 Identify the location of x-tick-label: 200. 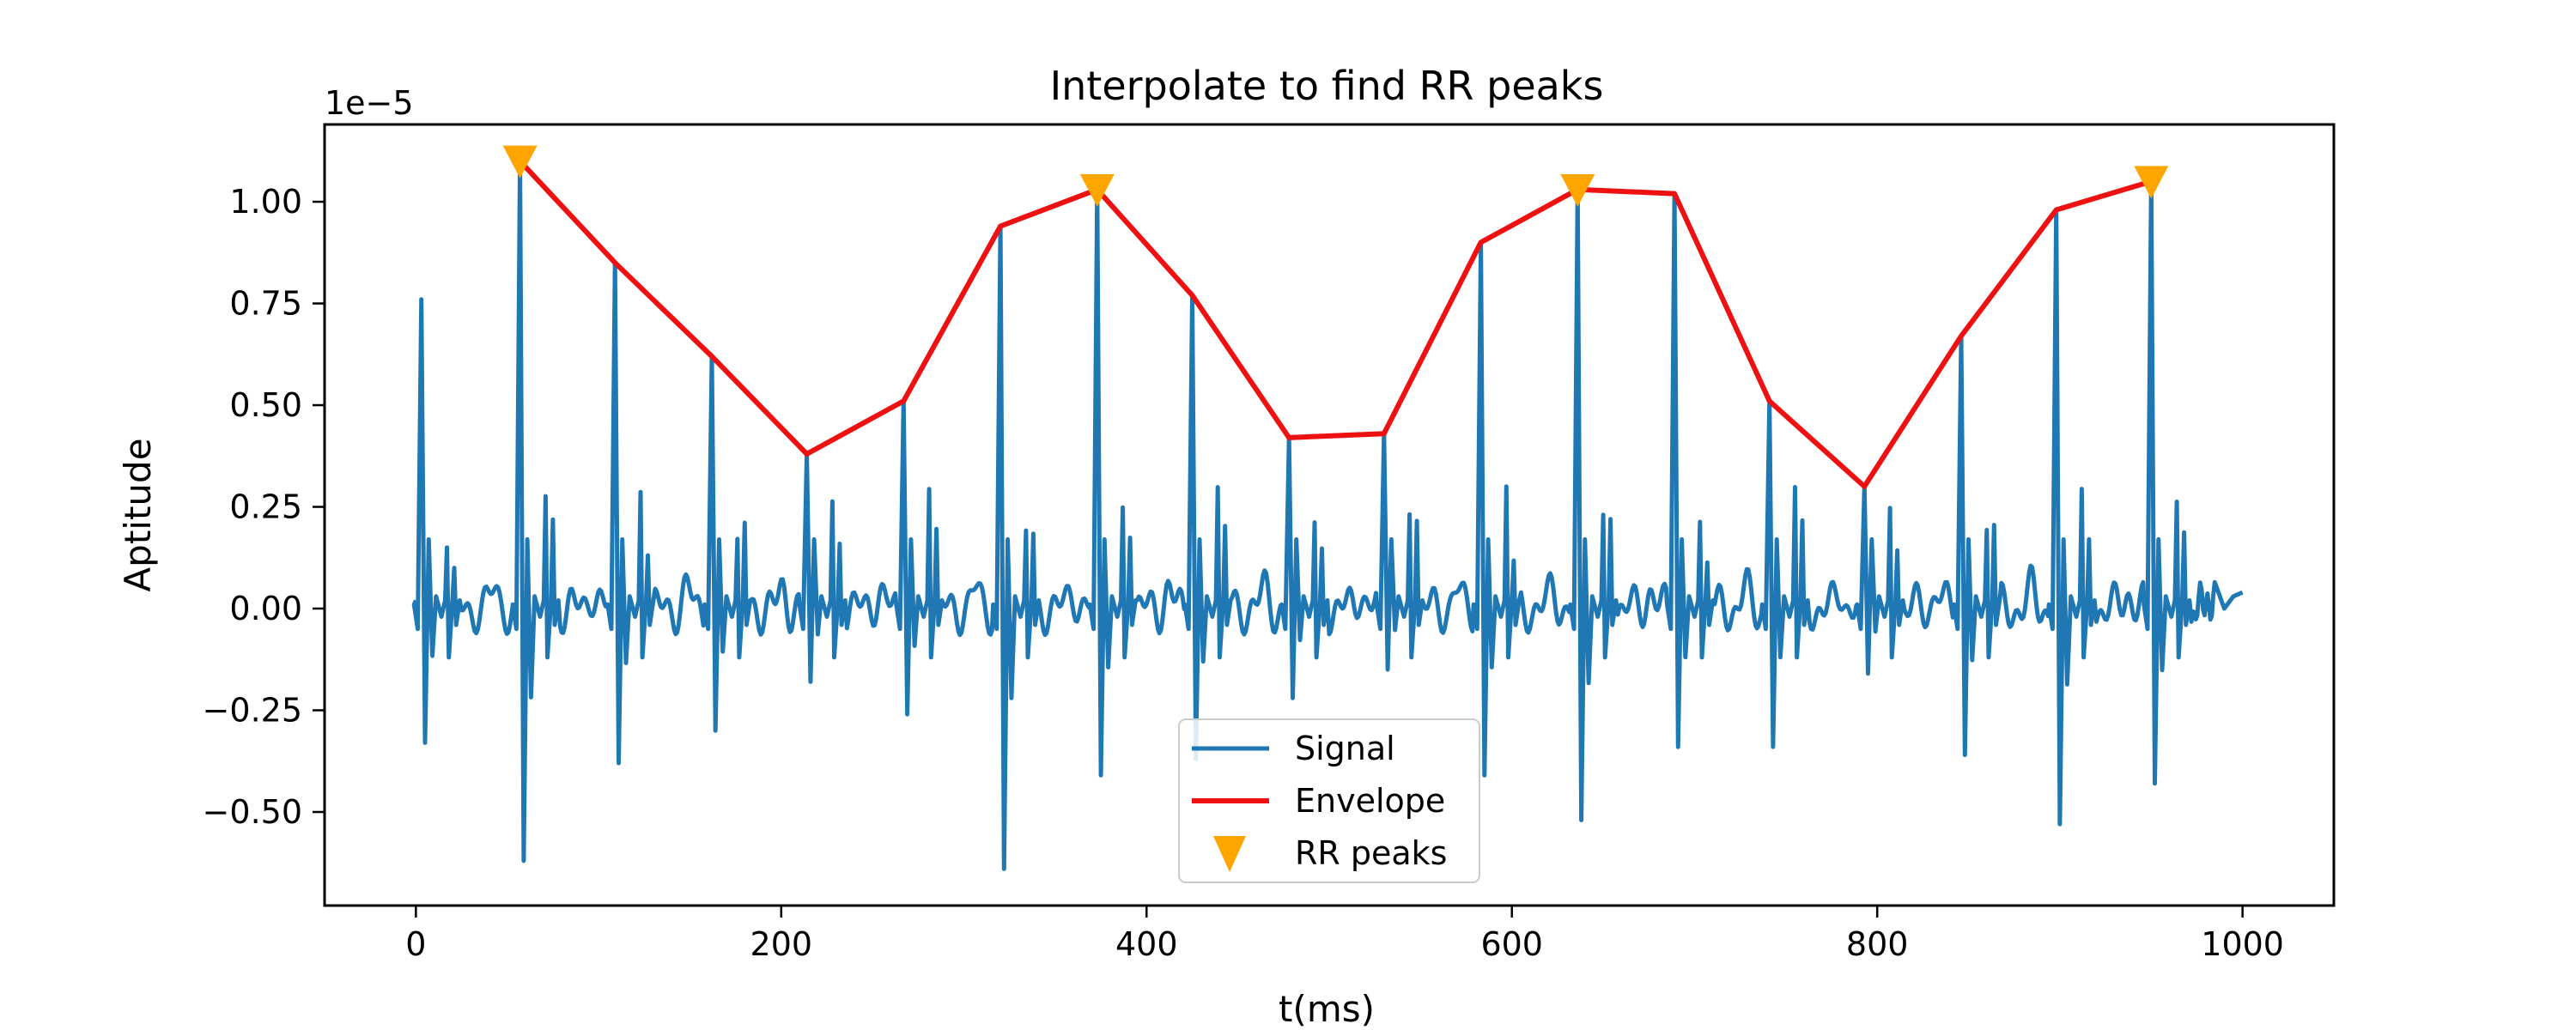
(781, 944).